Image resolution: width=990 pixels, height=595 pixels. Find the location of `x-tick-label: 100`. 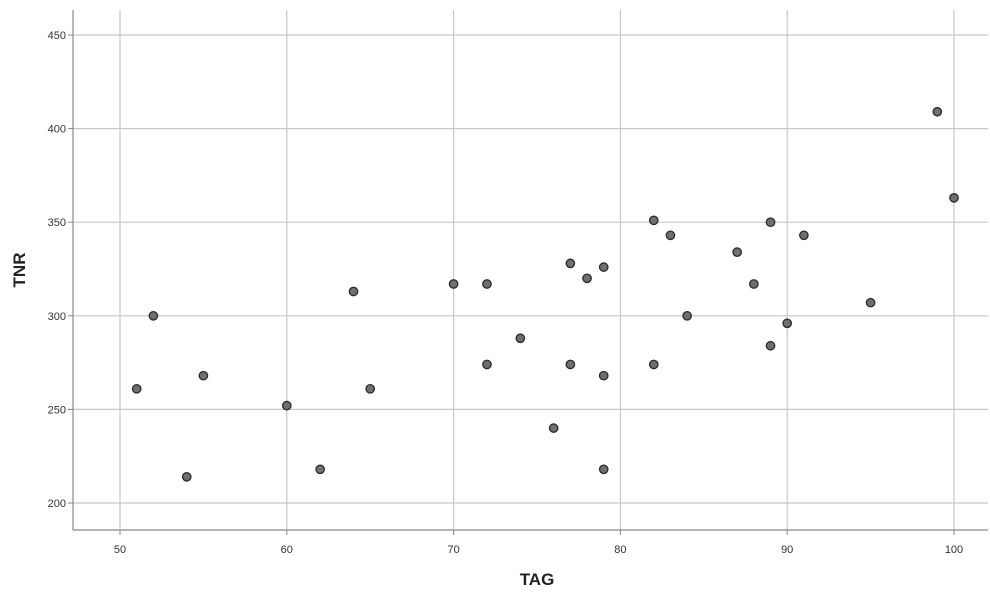

x-tick-label: 100 is located at coordinates (954, 550).